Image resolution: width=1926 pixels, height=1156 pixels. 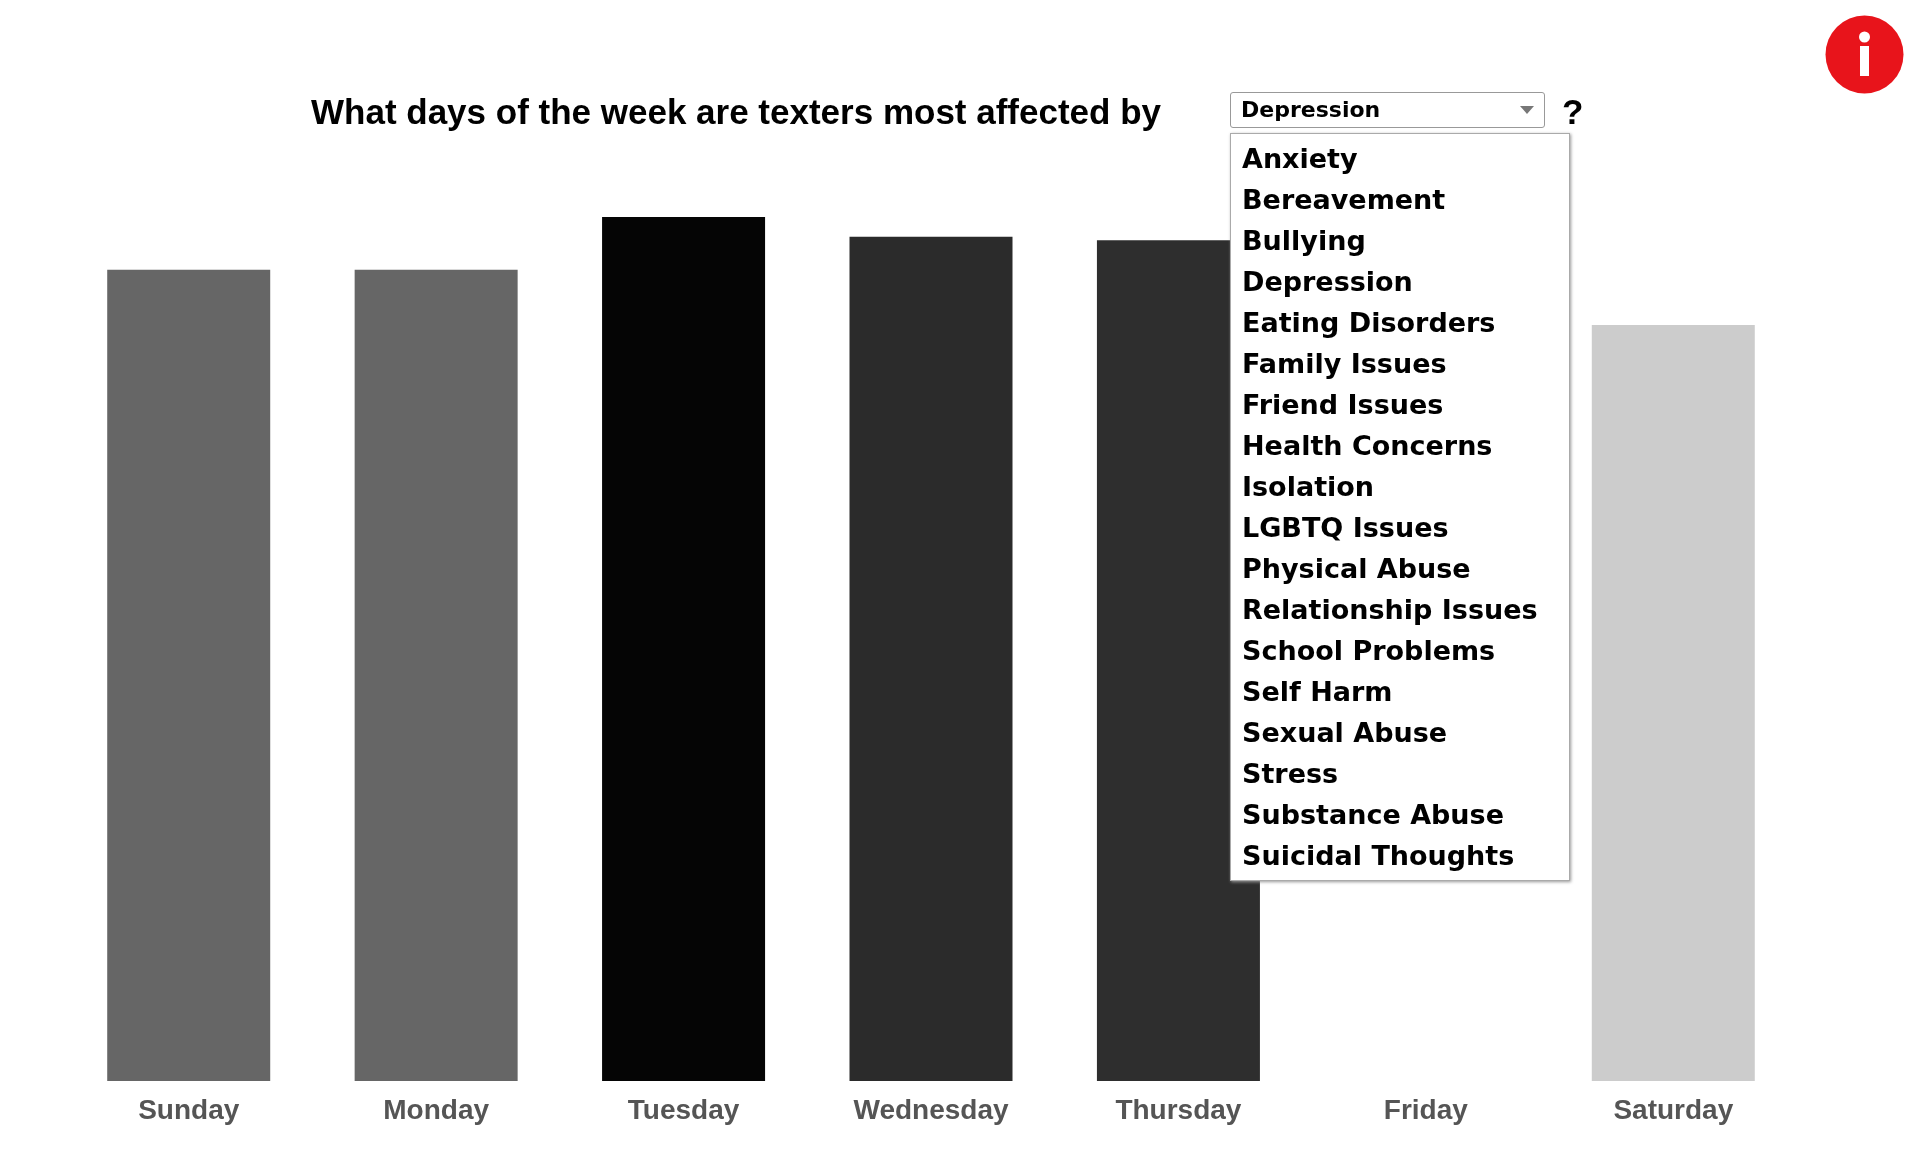 I want to click on annotation: School Problems, so click(x=1369, y=651).